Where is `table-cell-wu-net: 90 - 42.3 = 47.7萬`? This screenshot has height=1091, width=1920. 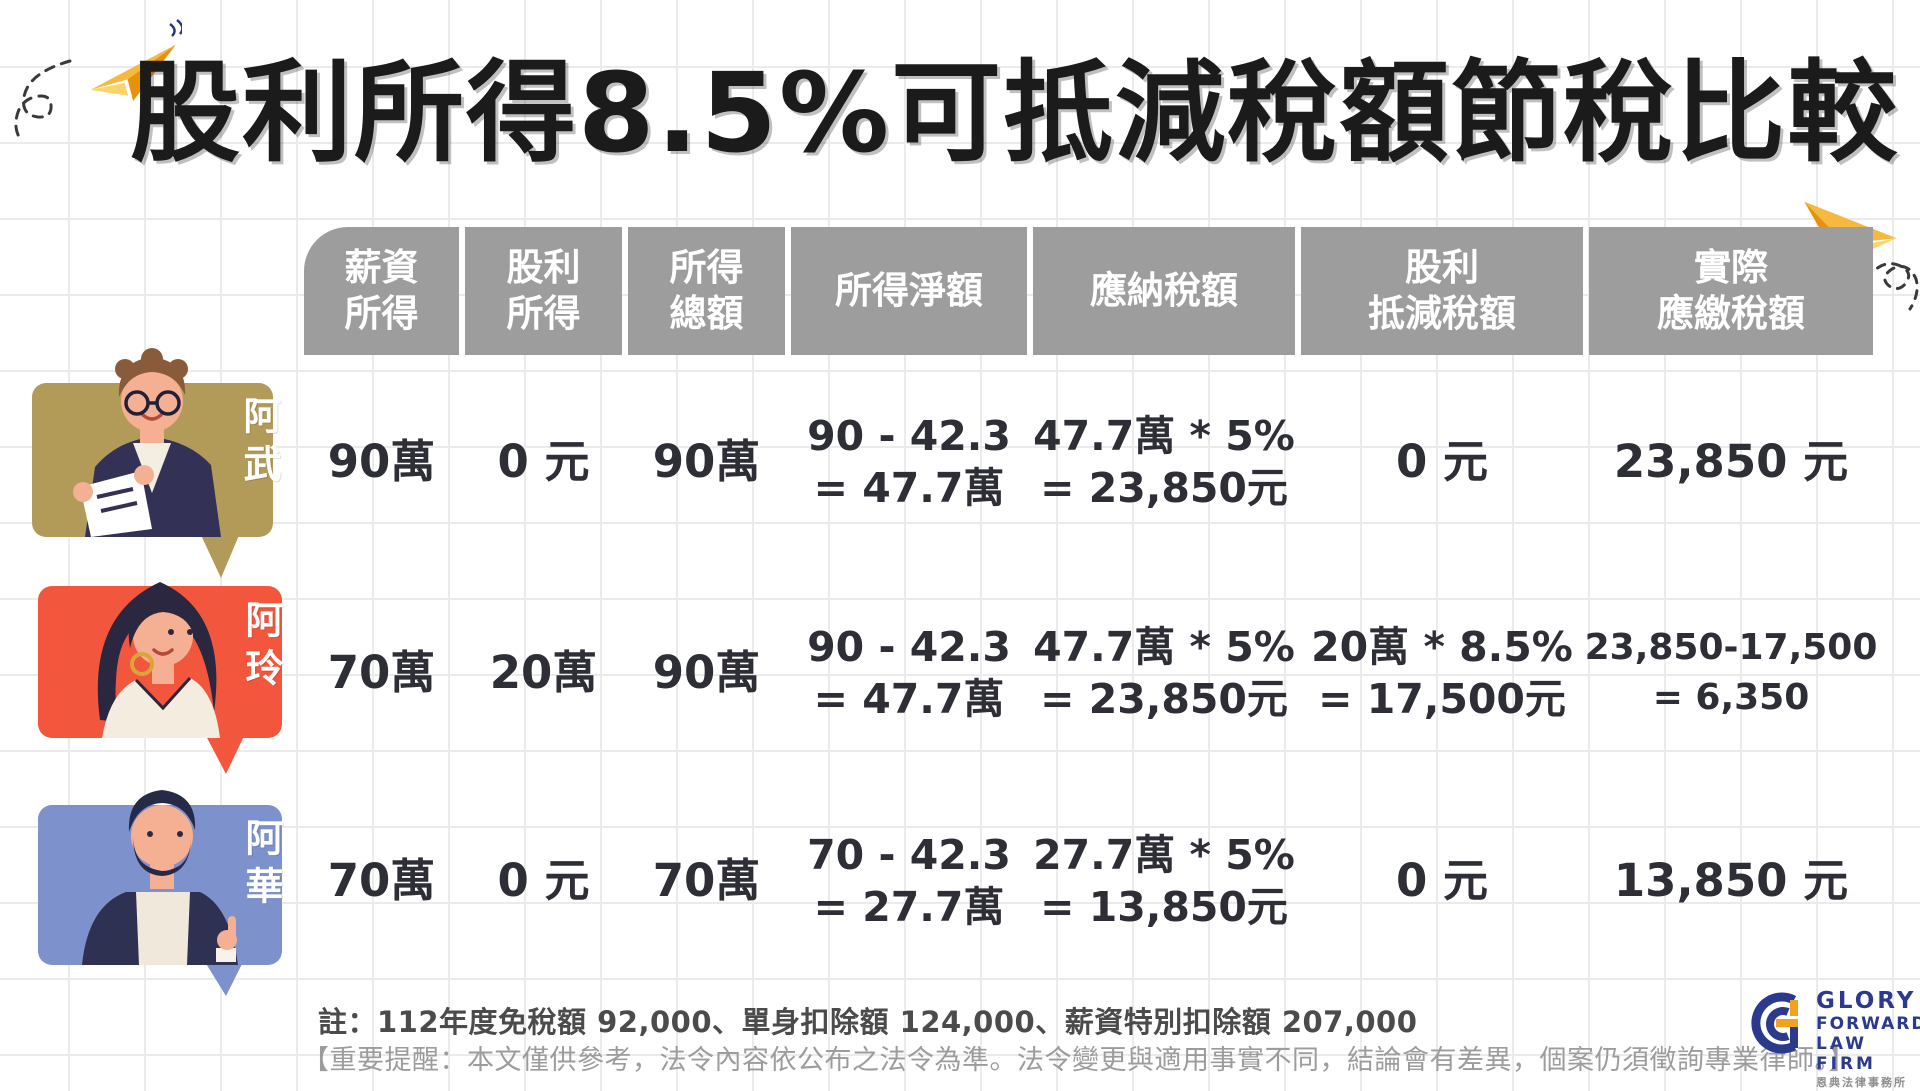
table-cell-wu-net: 90 - 42.3 = 47.7萬 is located at coordinates (909, 462).